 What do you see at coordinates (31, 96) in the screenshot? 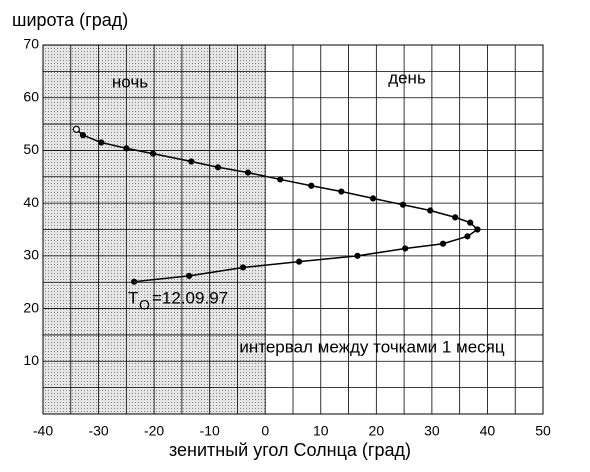
I see `y-tick-label: 60` at bounding box center [31, 96].